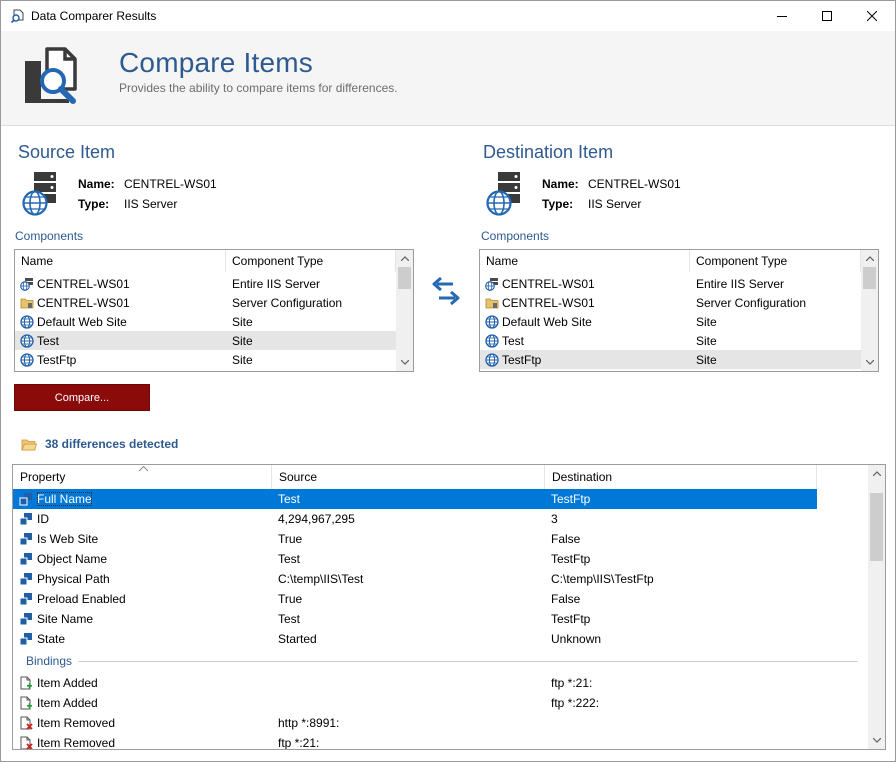  Describe the element at coordinates (142, 477) in the screenshot. I see `column-header-property: Property` at that location.